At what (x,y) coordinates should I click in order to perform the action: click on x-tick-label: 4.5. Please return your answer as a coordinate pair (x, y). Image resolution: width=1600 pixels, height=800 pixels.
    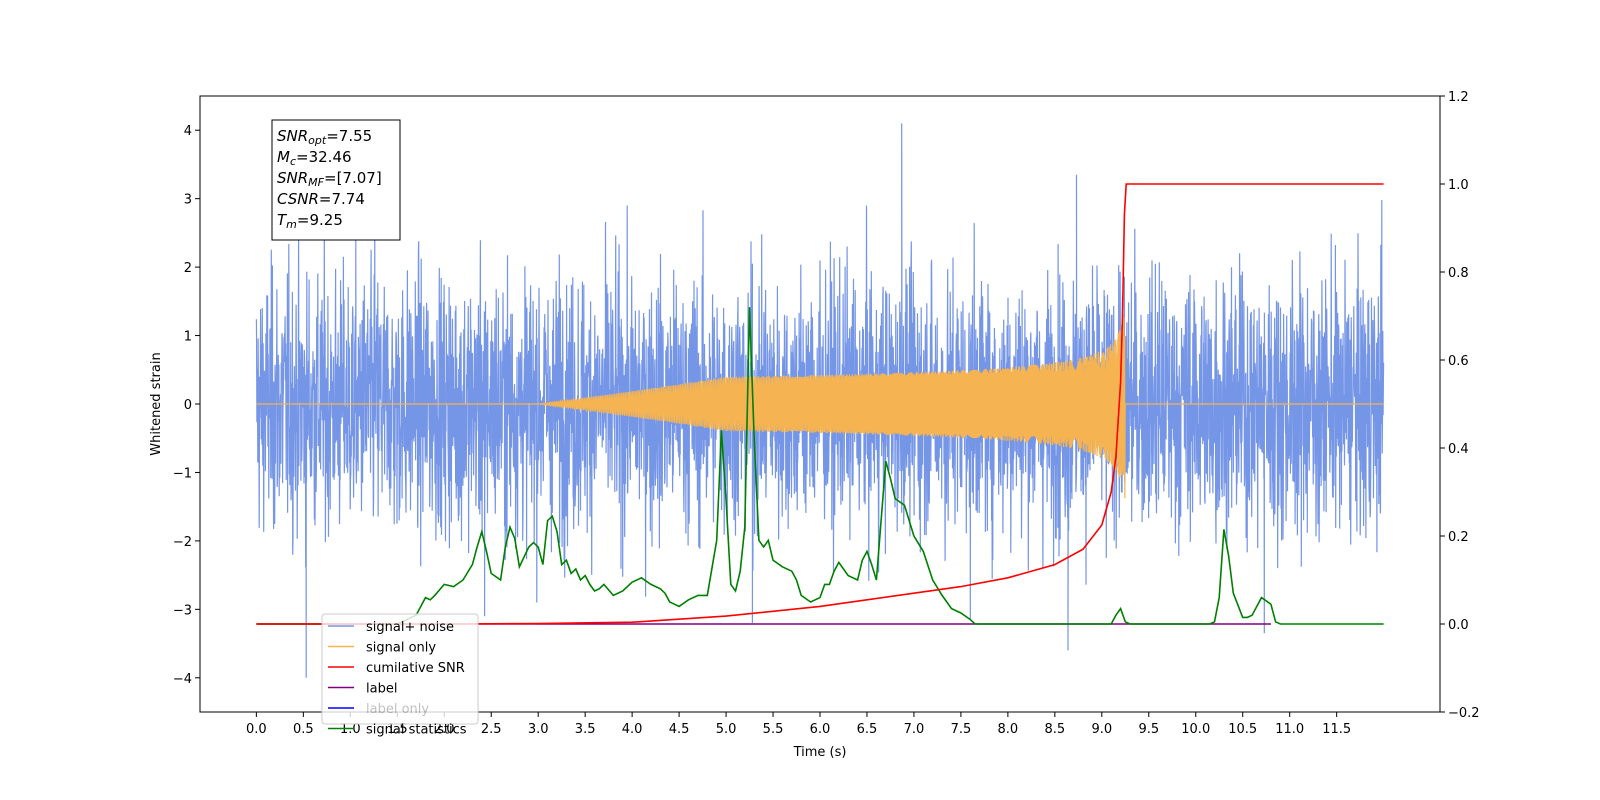
    Looking at the image, I should click on (679, 729).